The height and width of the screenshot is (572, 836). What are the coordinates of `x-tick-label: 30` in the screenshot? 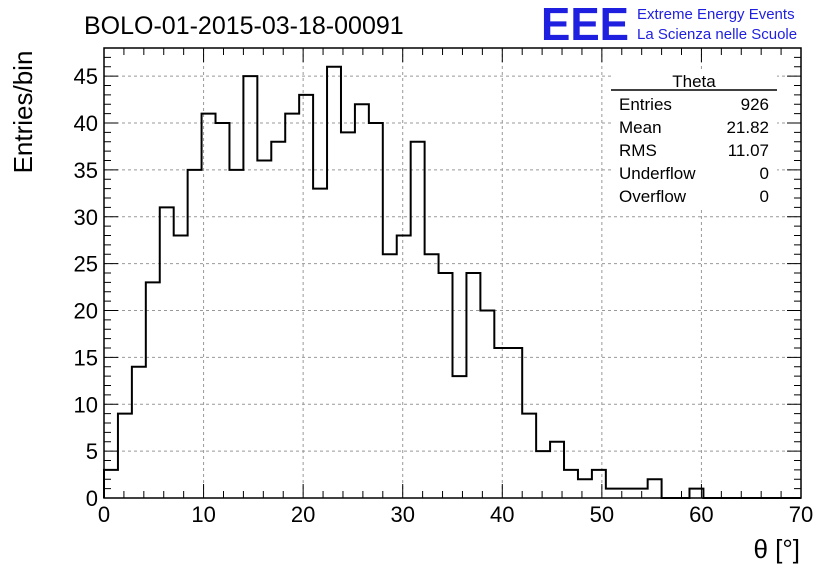 It's located at (402, 514).